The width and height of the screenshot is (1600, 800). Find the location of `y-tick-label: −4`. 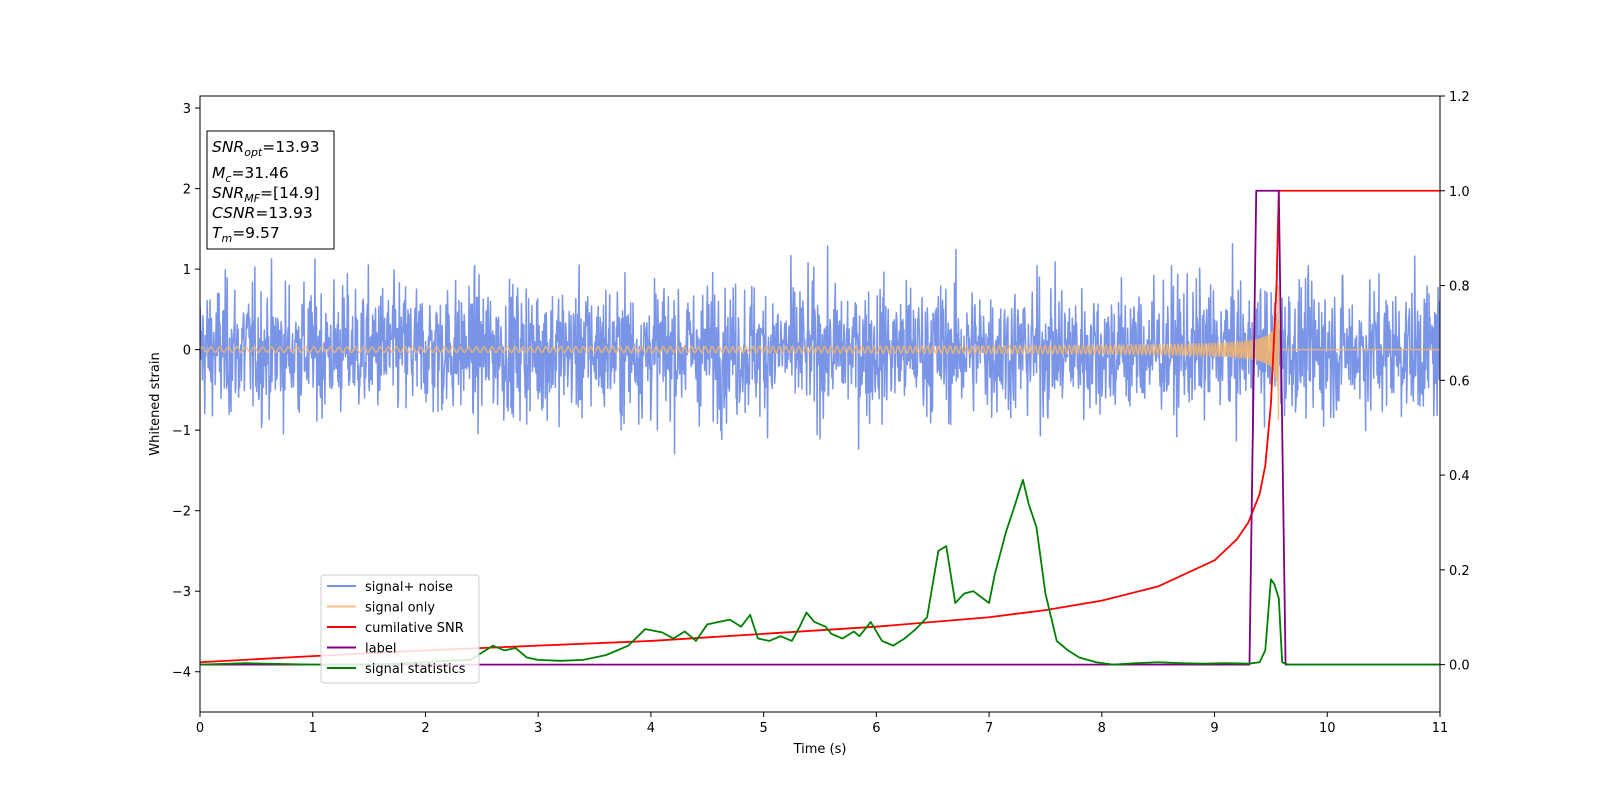

y-tick-label: −4 is located at coordinates (181, 673).